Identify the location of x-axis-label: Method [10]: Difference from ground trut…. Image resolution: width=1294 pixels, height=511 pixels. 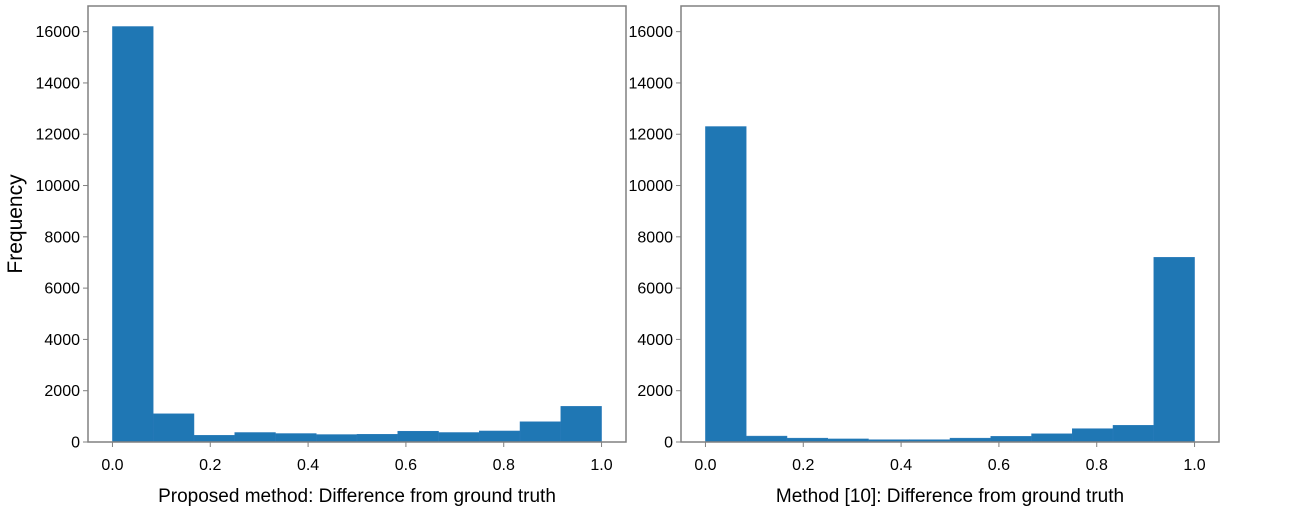
(950, 496).